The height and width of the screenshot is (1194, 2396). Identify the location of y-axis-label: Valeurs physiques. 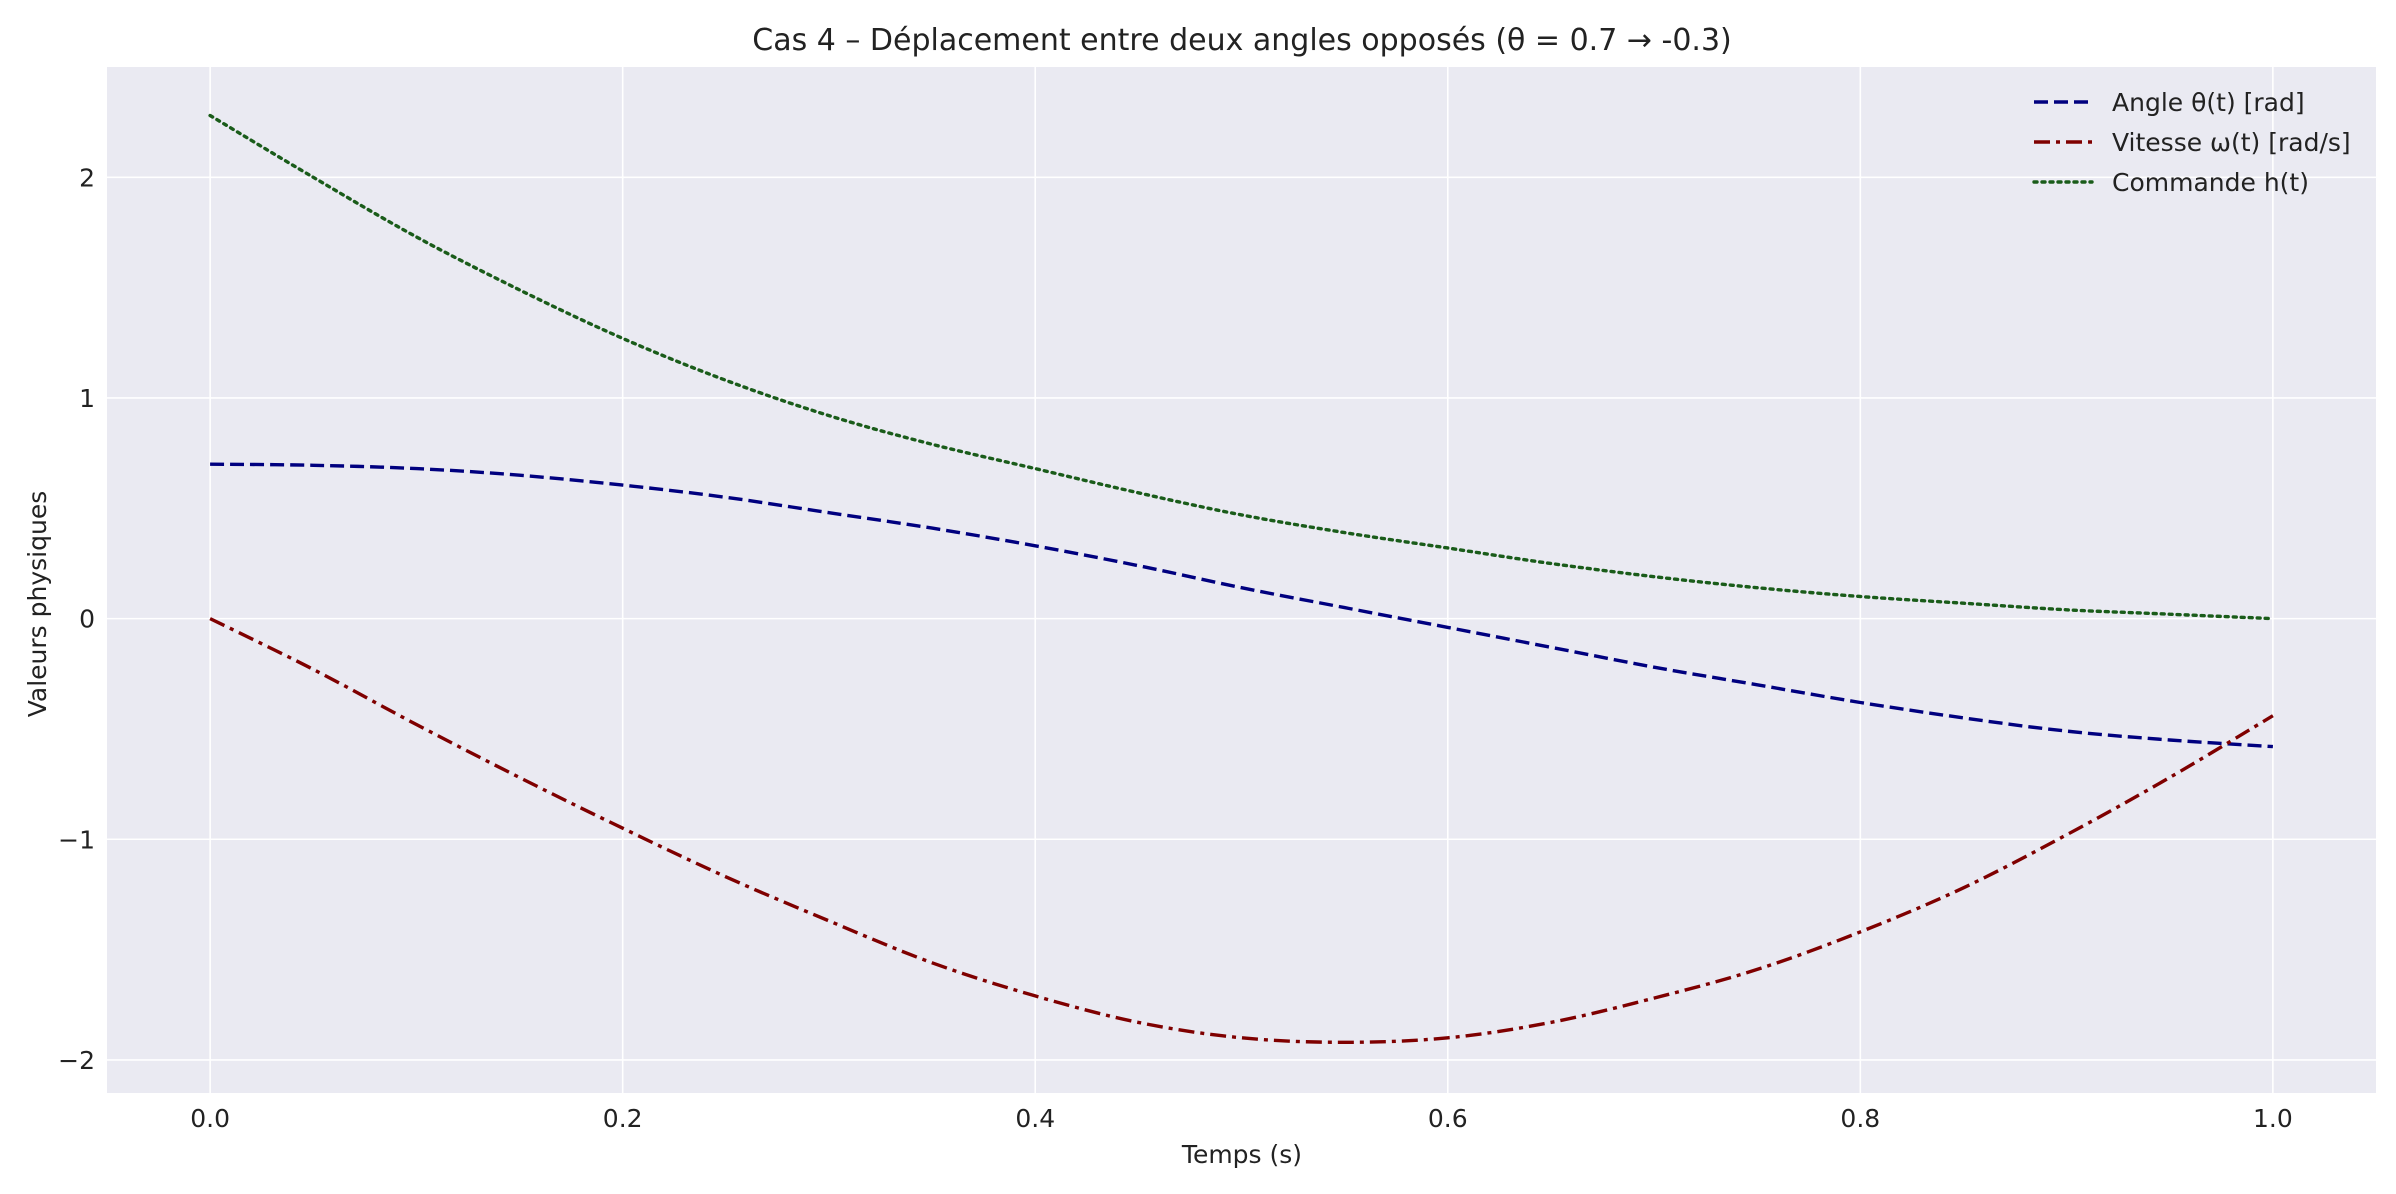
(37, 604).